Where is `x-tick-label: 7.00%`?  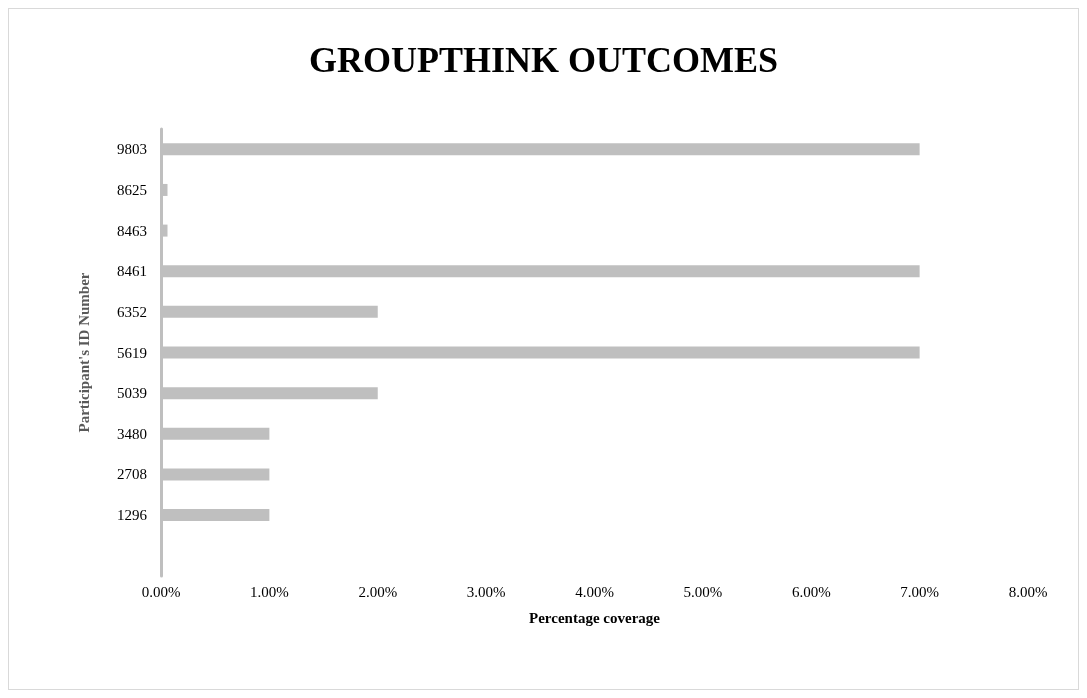 x-tick-label: 7.00% is located at coordinates (919, 591).